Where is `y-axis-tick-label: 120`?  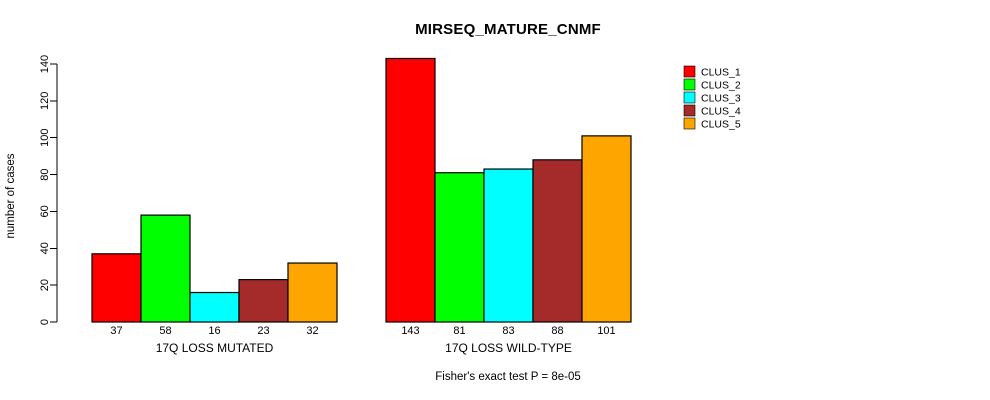
y-axis-tick-label: 120 is located at coordinates (45, 101).